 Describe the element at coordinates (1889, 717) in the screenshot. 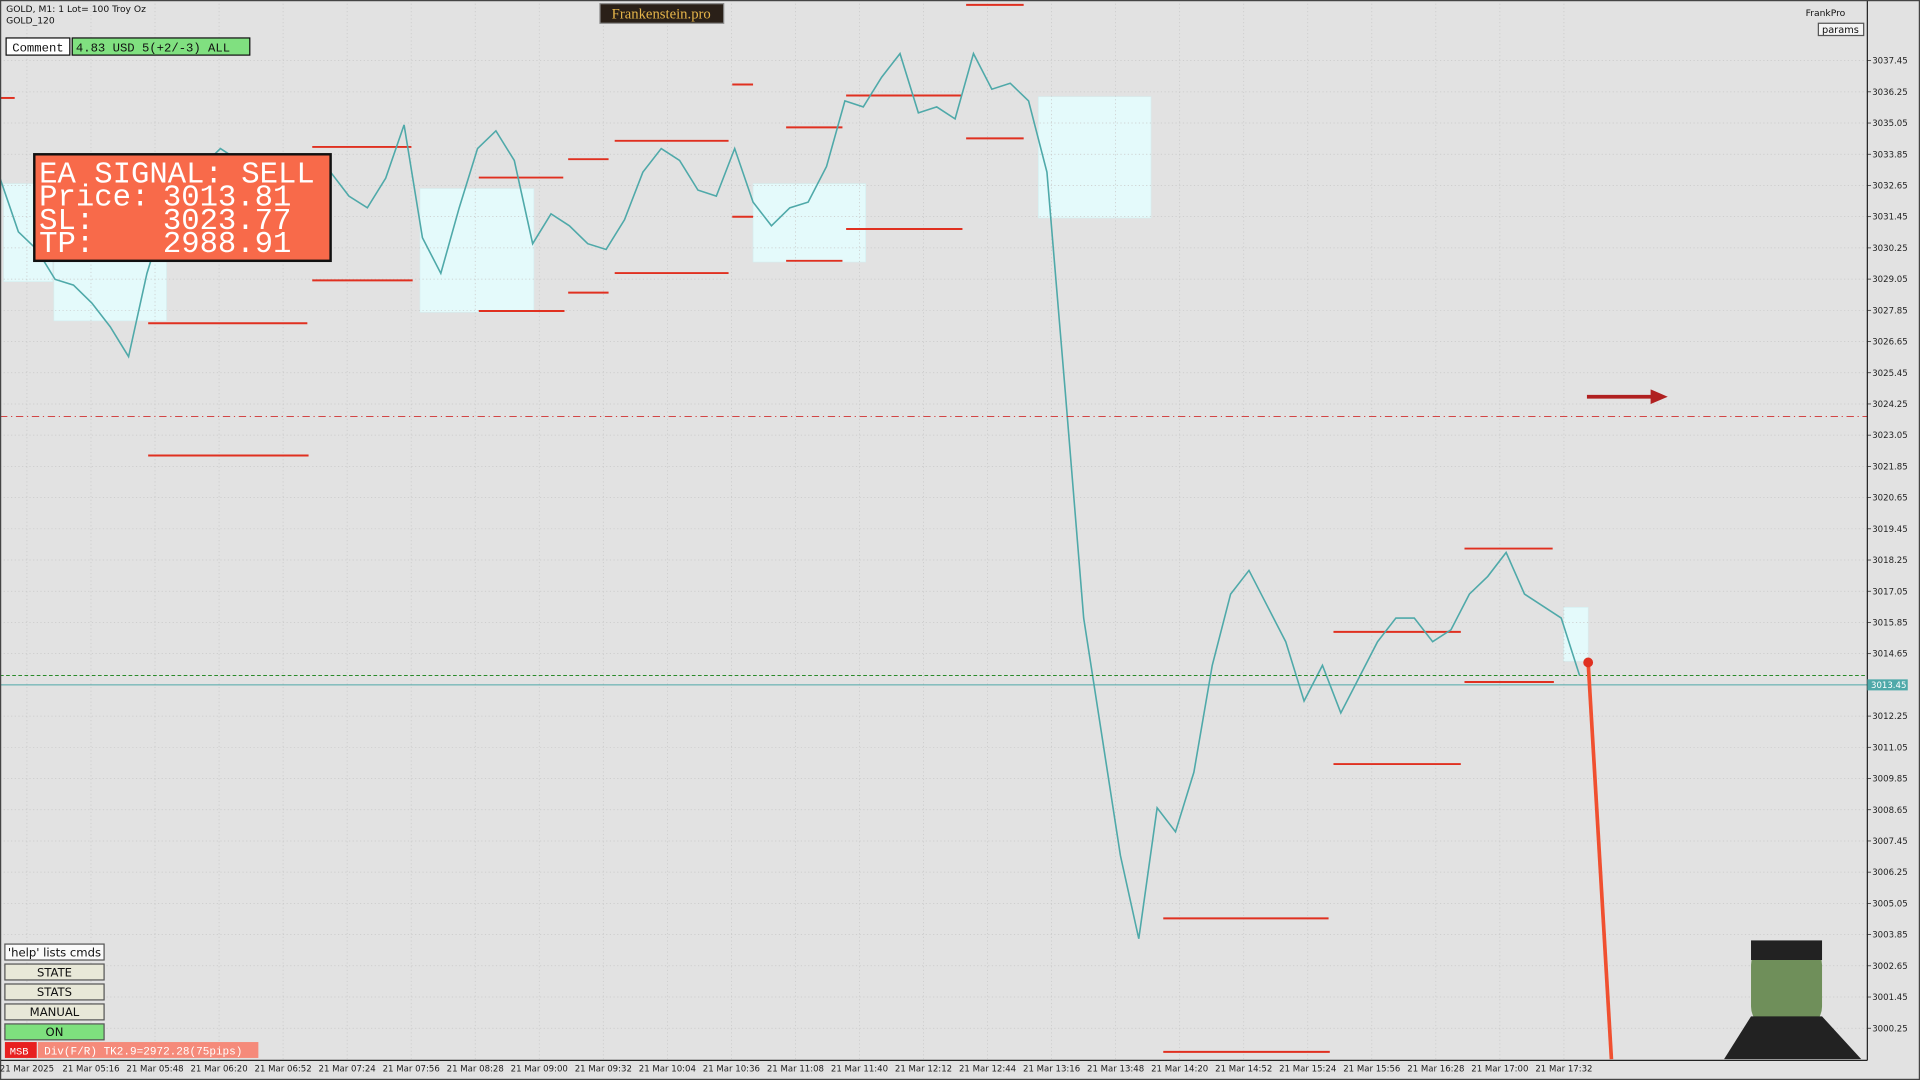

I see `y-tick-label: 3012.25` at that location.